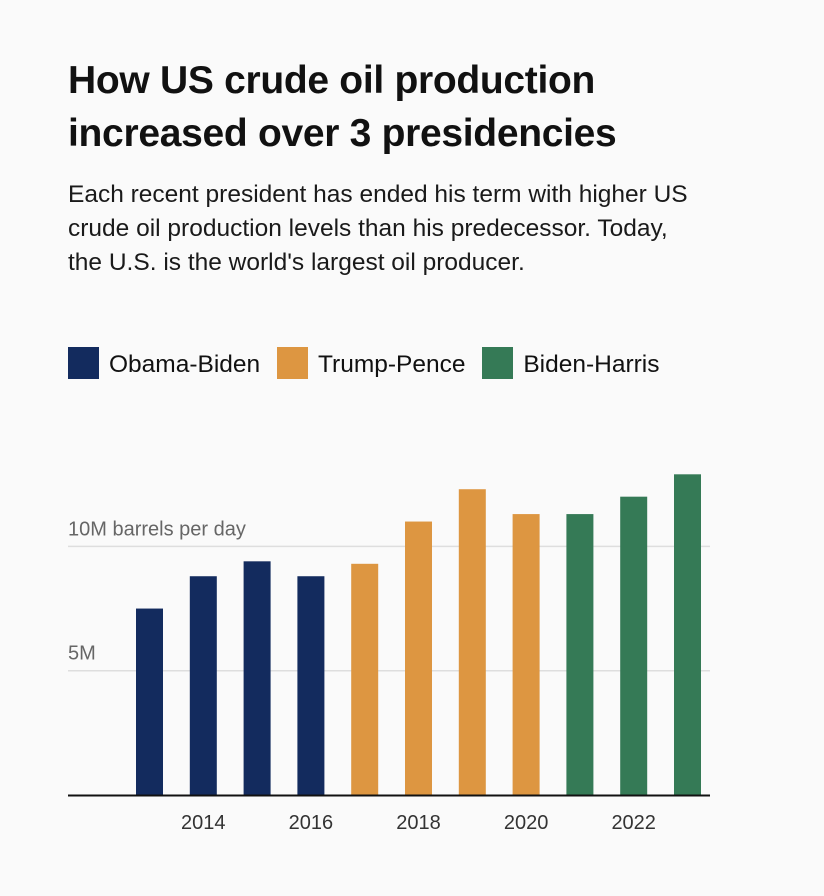 The width and height of the screenshot is (824, 896). Describe the element at coordinates (418, 658) in the screenshot. I see `bar-2018` at that location.